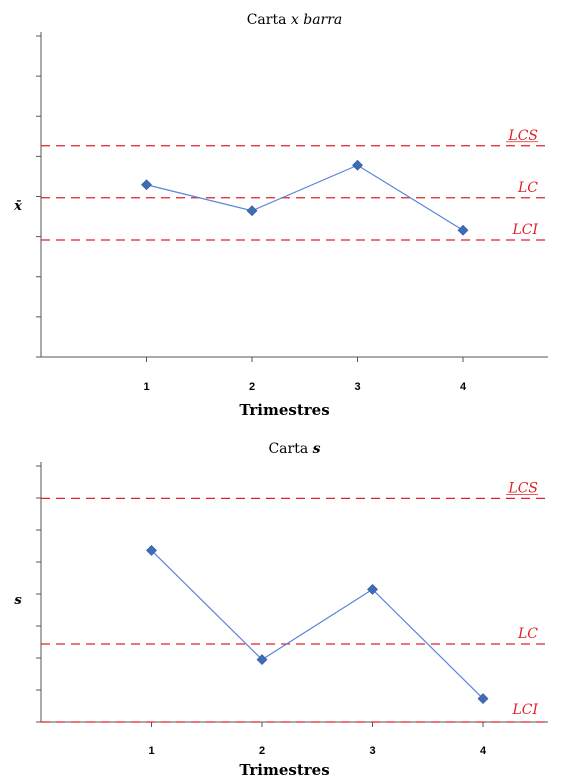 This screenshot has width=562, height=778. I want to click on chart-title: Carta x barra, so click(295, 20).